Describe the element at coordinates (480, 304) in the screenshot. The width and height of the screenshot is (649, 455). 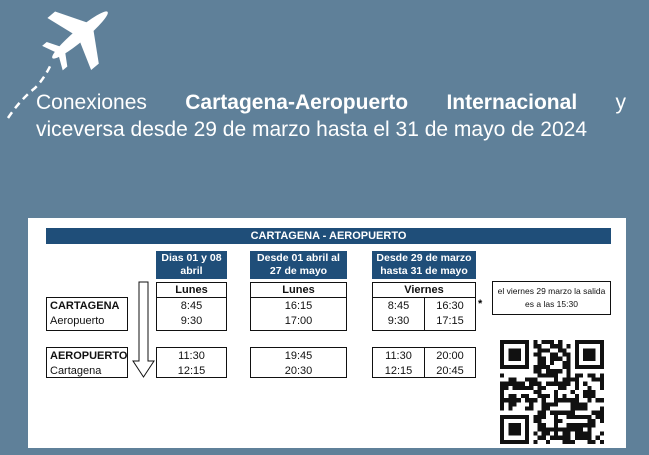
I see `asterisk: *` at that location.